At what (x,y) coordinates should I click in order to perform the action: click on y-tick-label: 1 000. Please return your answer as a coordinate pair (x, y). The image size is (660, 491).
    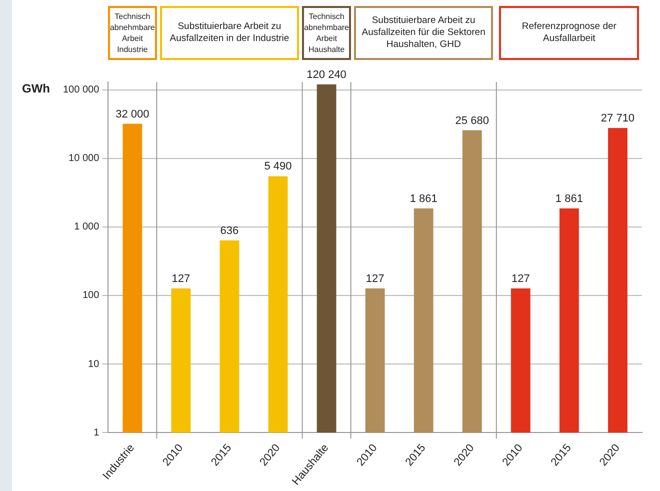
    Looking at the image, I should click on (87, 227).